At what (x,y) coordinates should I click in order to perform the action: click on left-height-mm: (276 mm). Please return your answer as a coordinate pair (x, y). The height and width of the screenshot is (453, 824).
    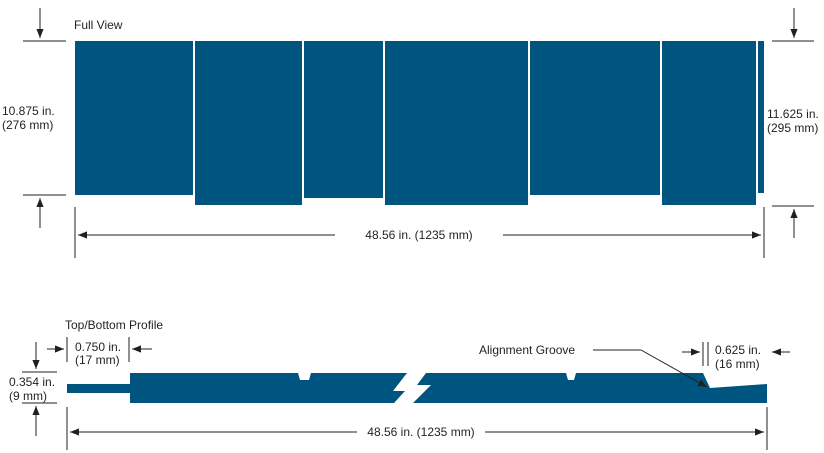
    Looking at the image, I should click on (27, 125).